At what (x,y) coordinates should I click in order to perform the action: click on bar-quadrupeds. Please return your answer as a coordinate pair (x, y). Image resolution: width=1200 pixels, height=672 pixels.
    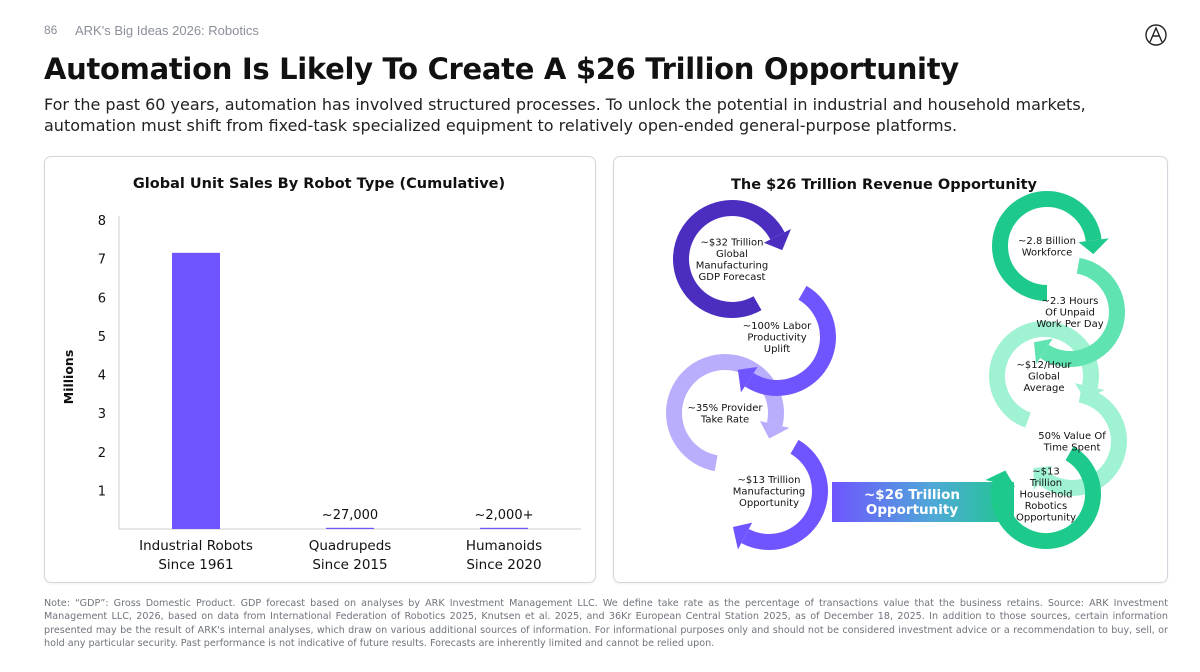
    Looking at the image, I should click on (350, 528).